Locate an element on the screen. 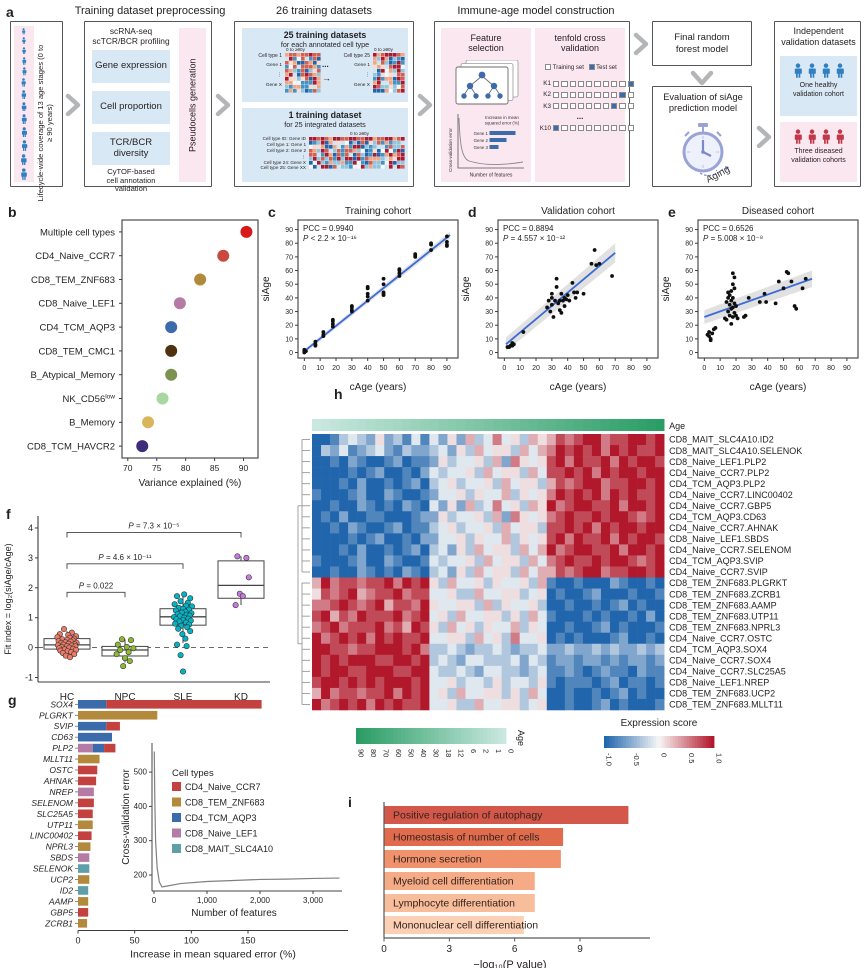  svg-text: 20 is located at coordinates (736, 368).